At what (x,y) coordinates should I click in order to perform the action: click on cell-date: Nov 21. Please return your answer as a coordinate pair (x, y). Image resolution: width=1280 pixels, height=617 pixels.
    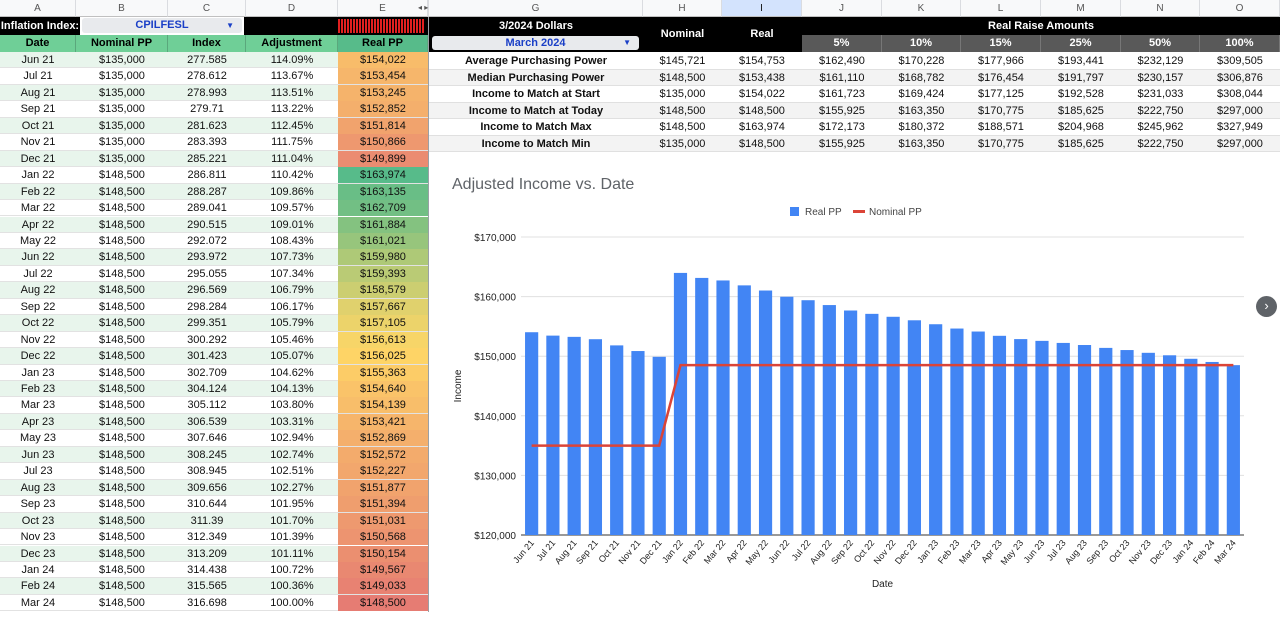
    Looking at the image, I should click on (38, 142).